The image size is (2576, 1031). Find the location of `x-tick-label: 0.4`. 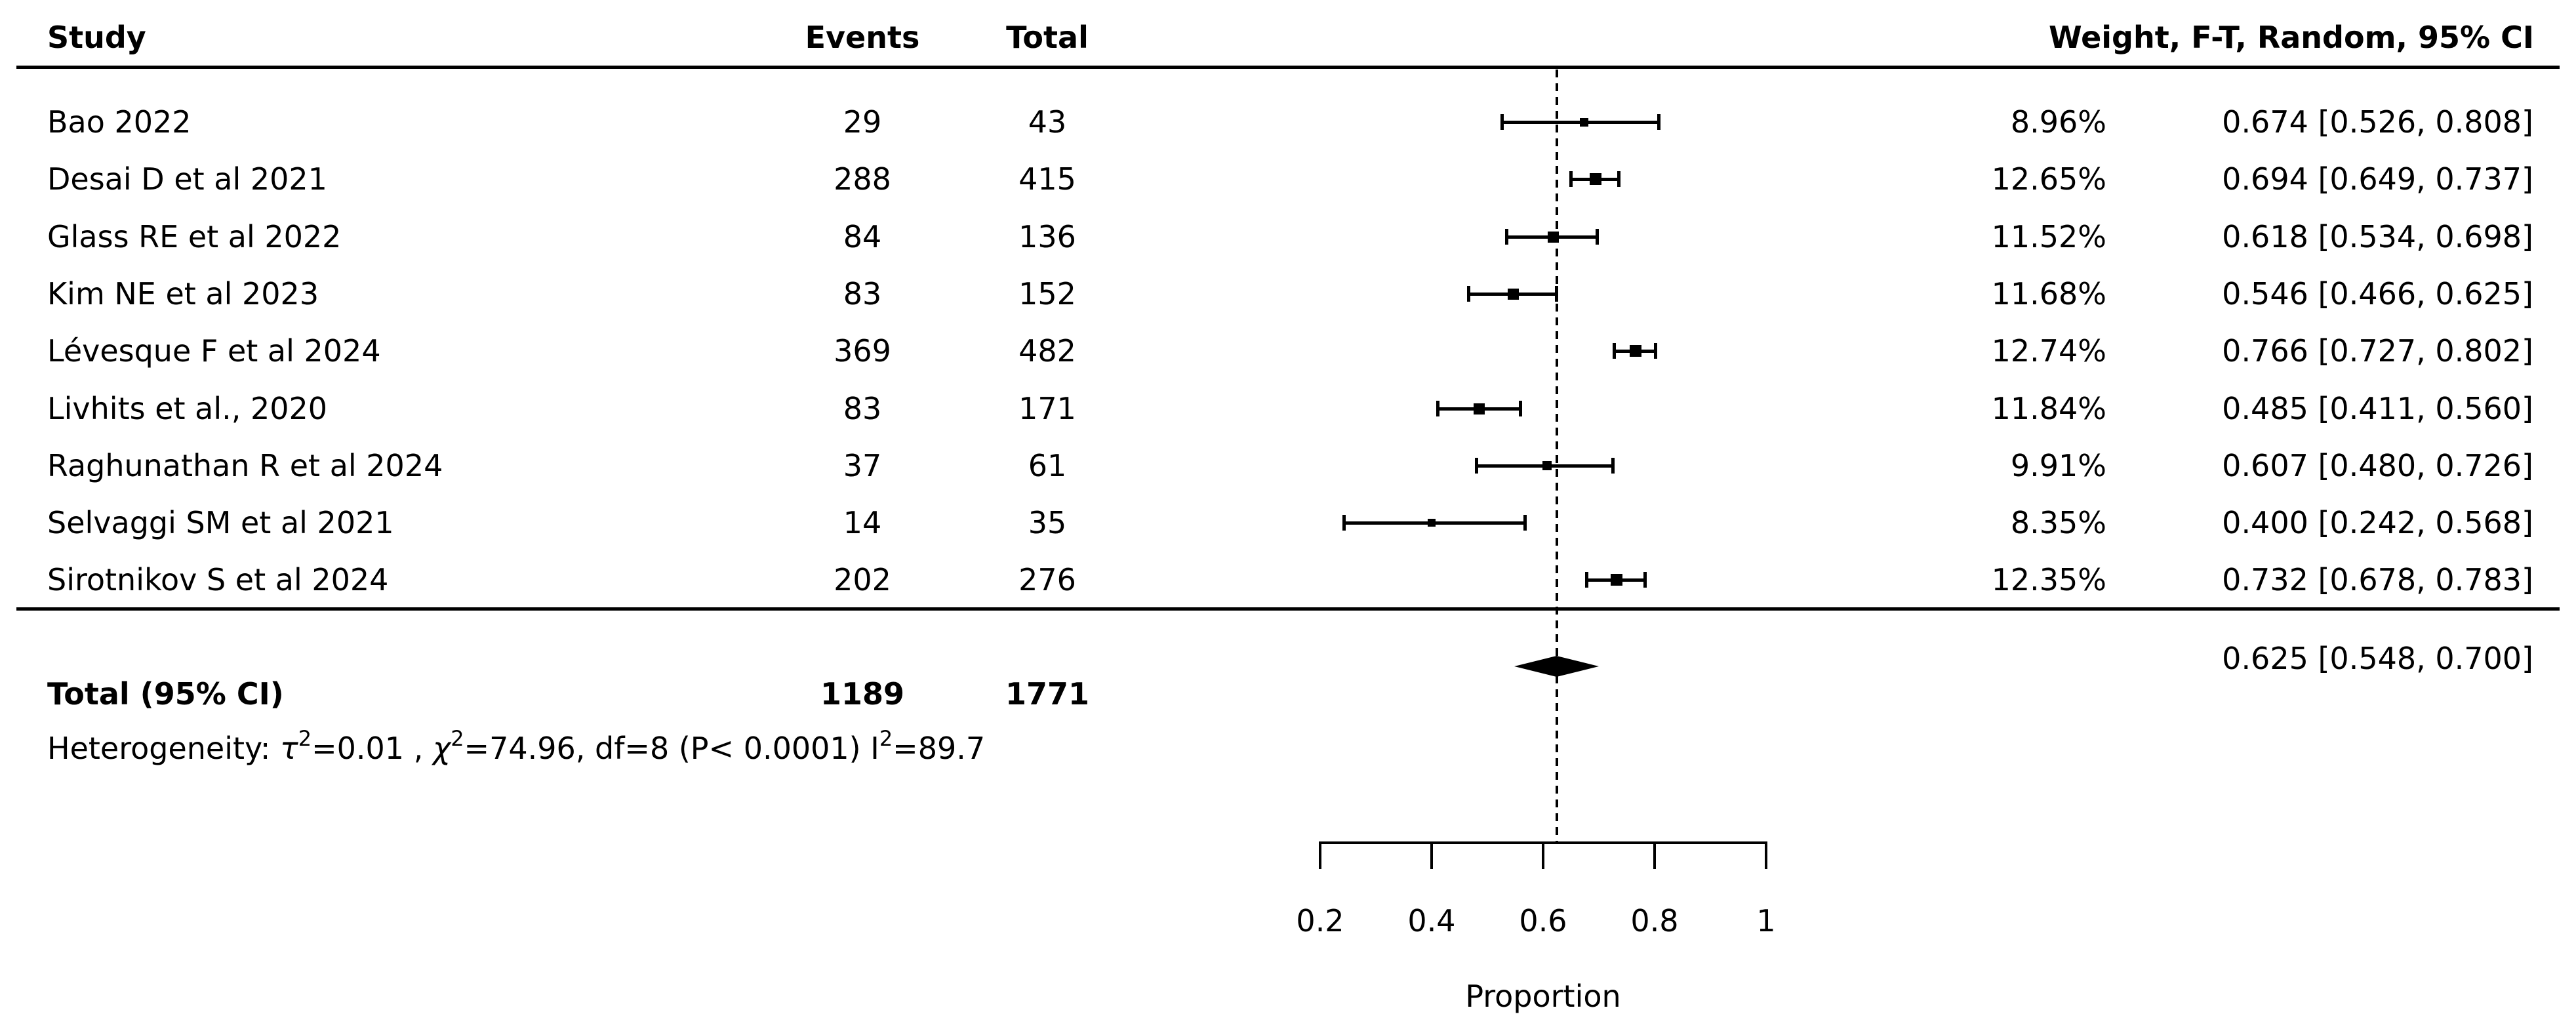

x-tick-label: 0.4 is located at coordinates (1431, 921).